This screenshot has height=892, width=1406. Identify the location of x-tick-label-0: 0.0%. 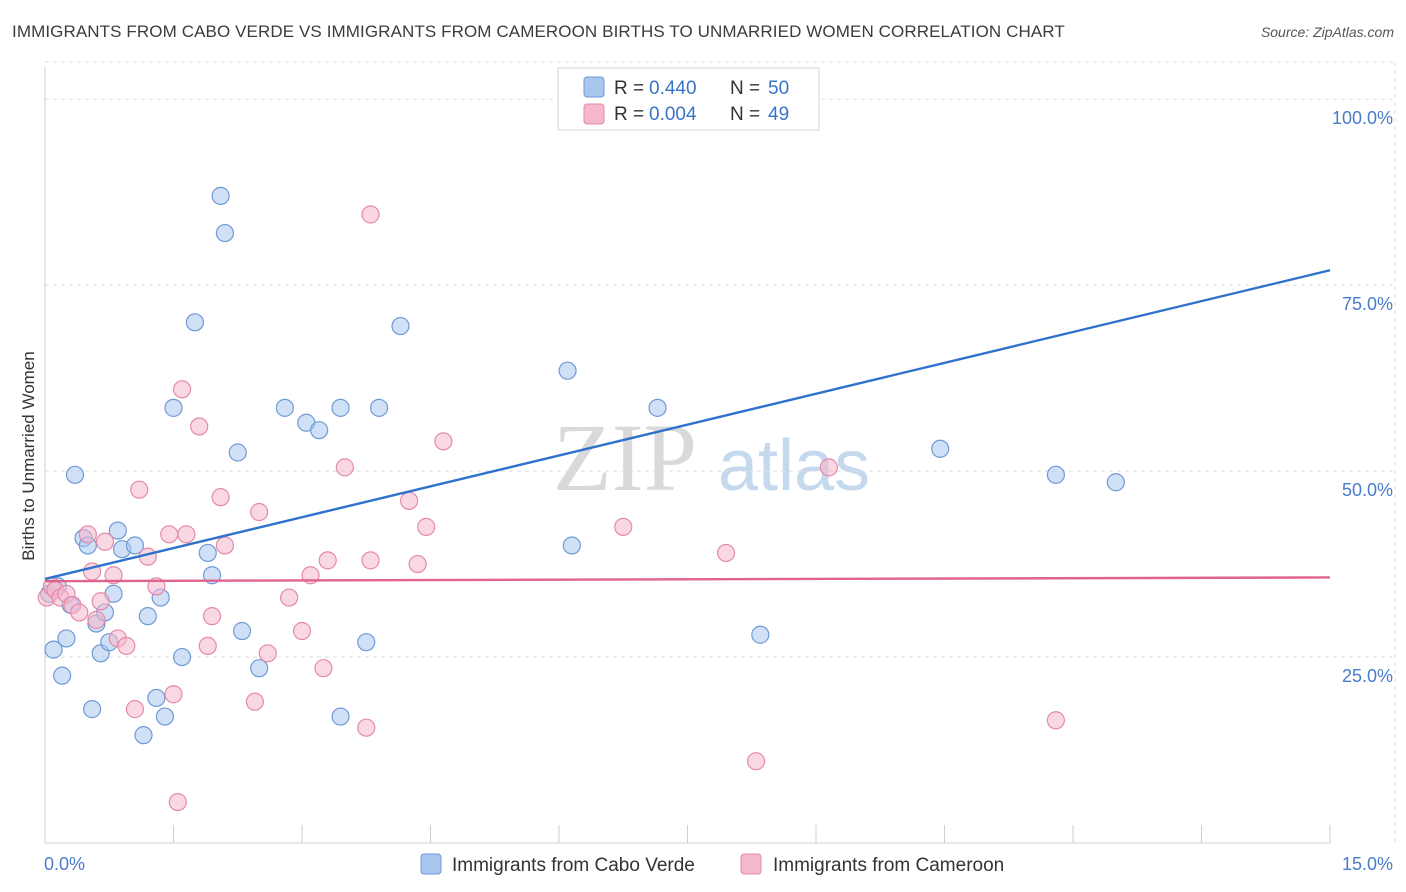
(64, 864).